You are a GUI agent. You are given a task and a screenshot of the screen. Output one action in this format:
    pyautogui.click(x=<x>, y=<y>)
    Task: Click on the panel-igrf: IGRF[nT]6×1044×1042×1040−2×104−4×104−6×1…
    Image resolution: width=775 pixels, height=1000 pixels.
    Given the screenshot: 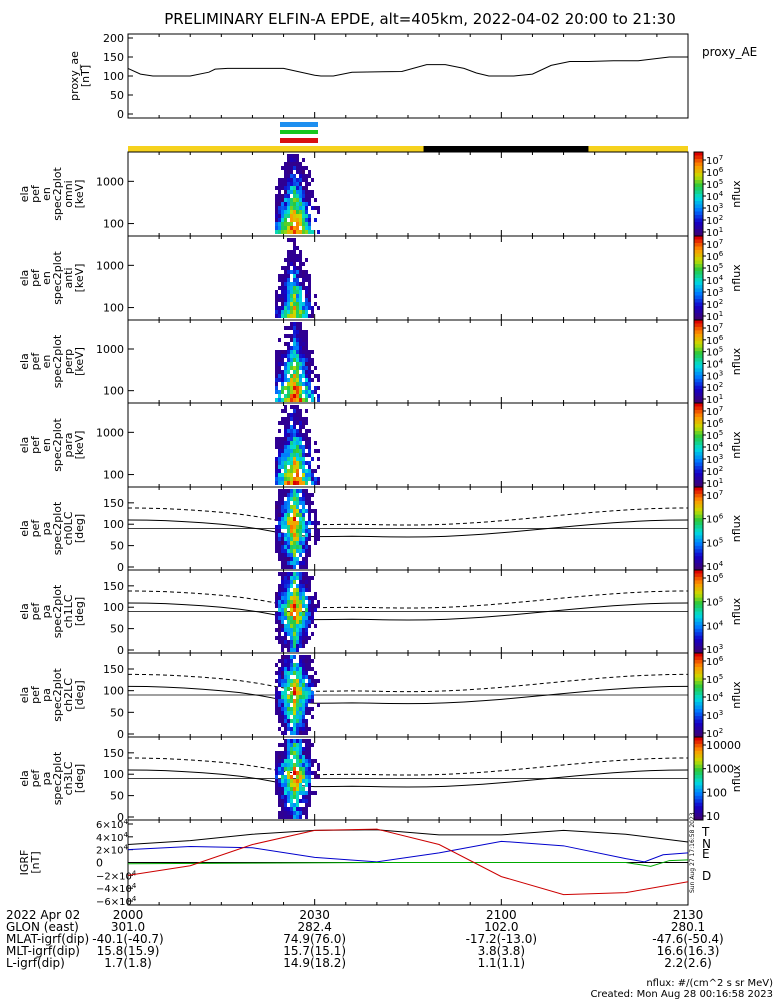 What is the action you would take?
    pyautogui.click(x=364, y=863)
    